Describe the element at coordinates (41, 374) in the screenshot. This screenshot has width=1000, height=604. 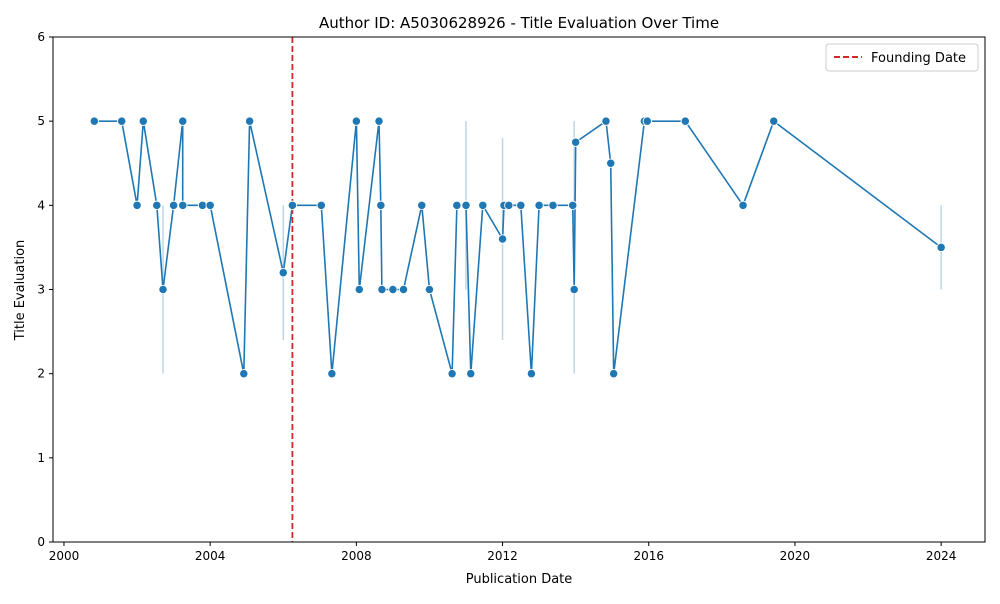
I see `y-tick-label: 2` at that location.